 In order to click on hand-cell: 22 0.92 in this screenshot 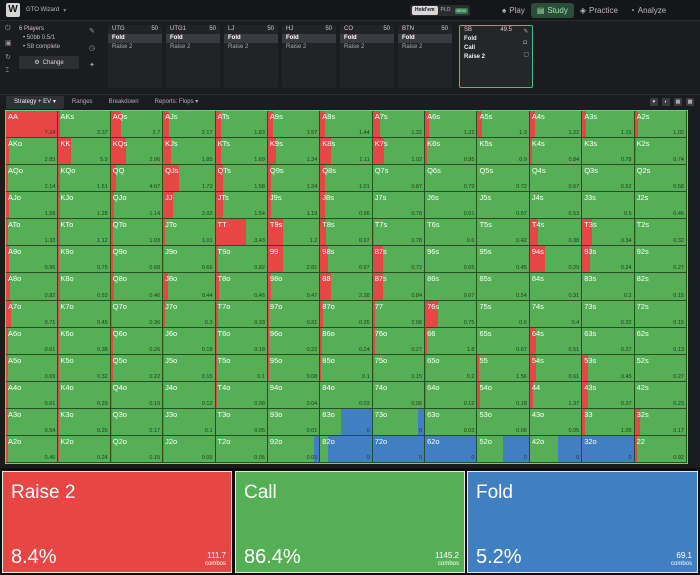, I will do `click(660, 449)`.